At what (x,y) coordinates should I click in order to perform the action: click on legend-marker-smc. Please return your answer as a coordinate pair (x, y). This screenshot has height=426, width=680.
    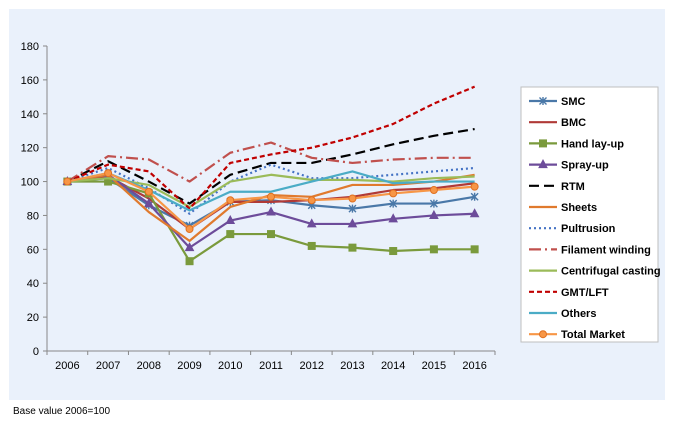
    Looking at the image, I should click on (543, 101).